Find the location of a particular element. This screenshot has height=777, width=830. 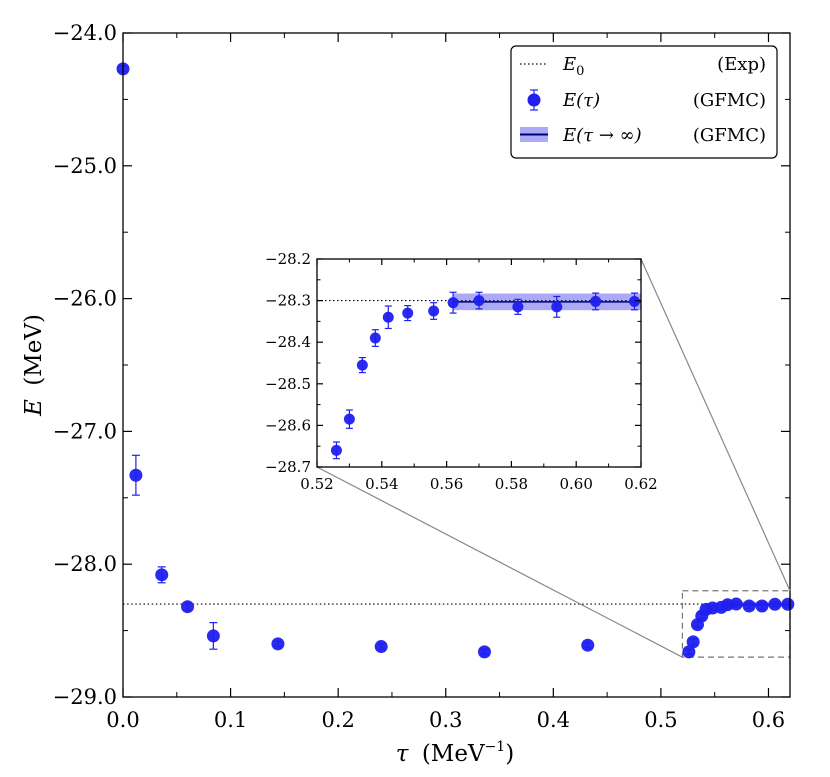

x-tick-label: 0.1 is located at coordinates (230, 720).